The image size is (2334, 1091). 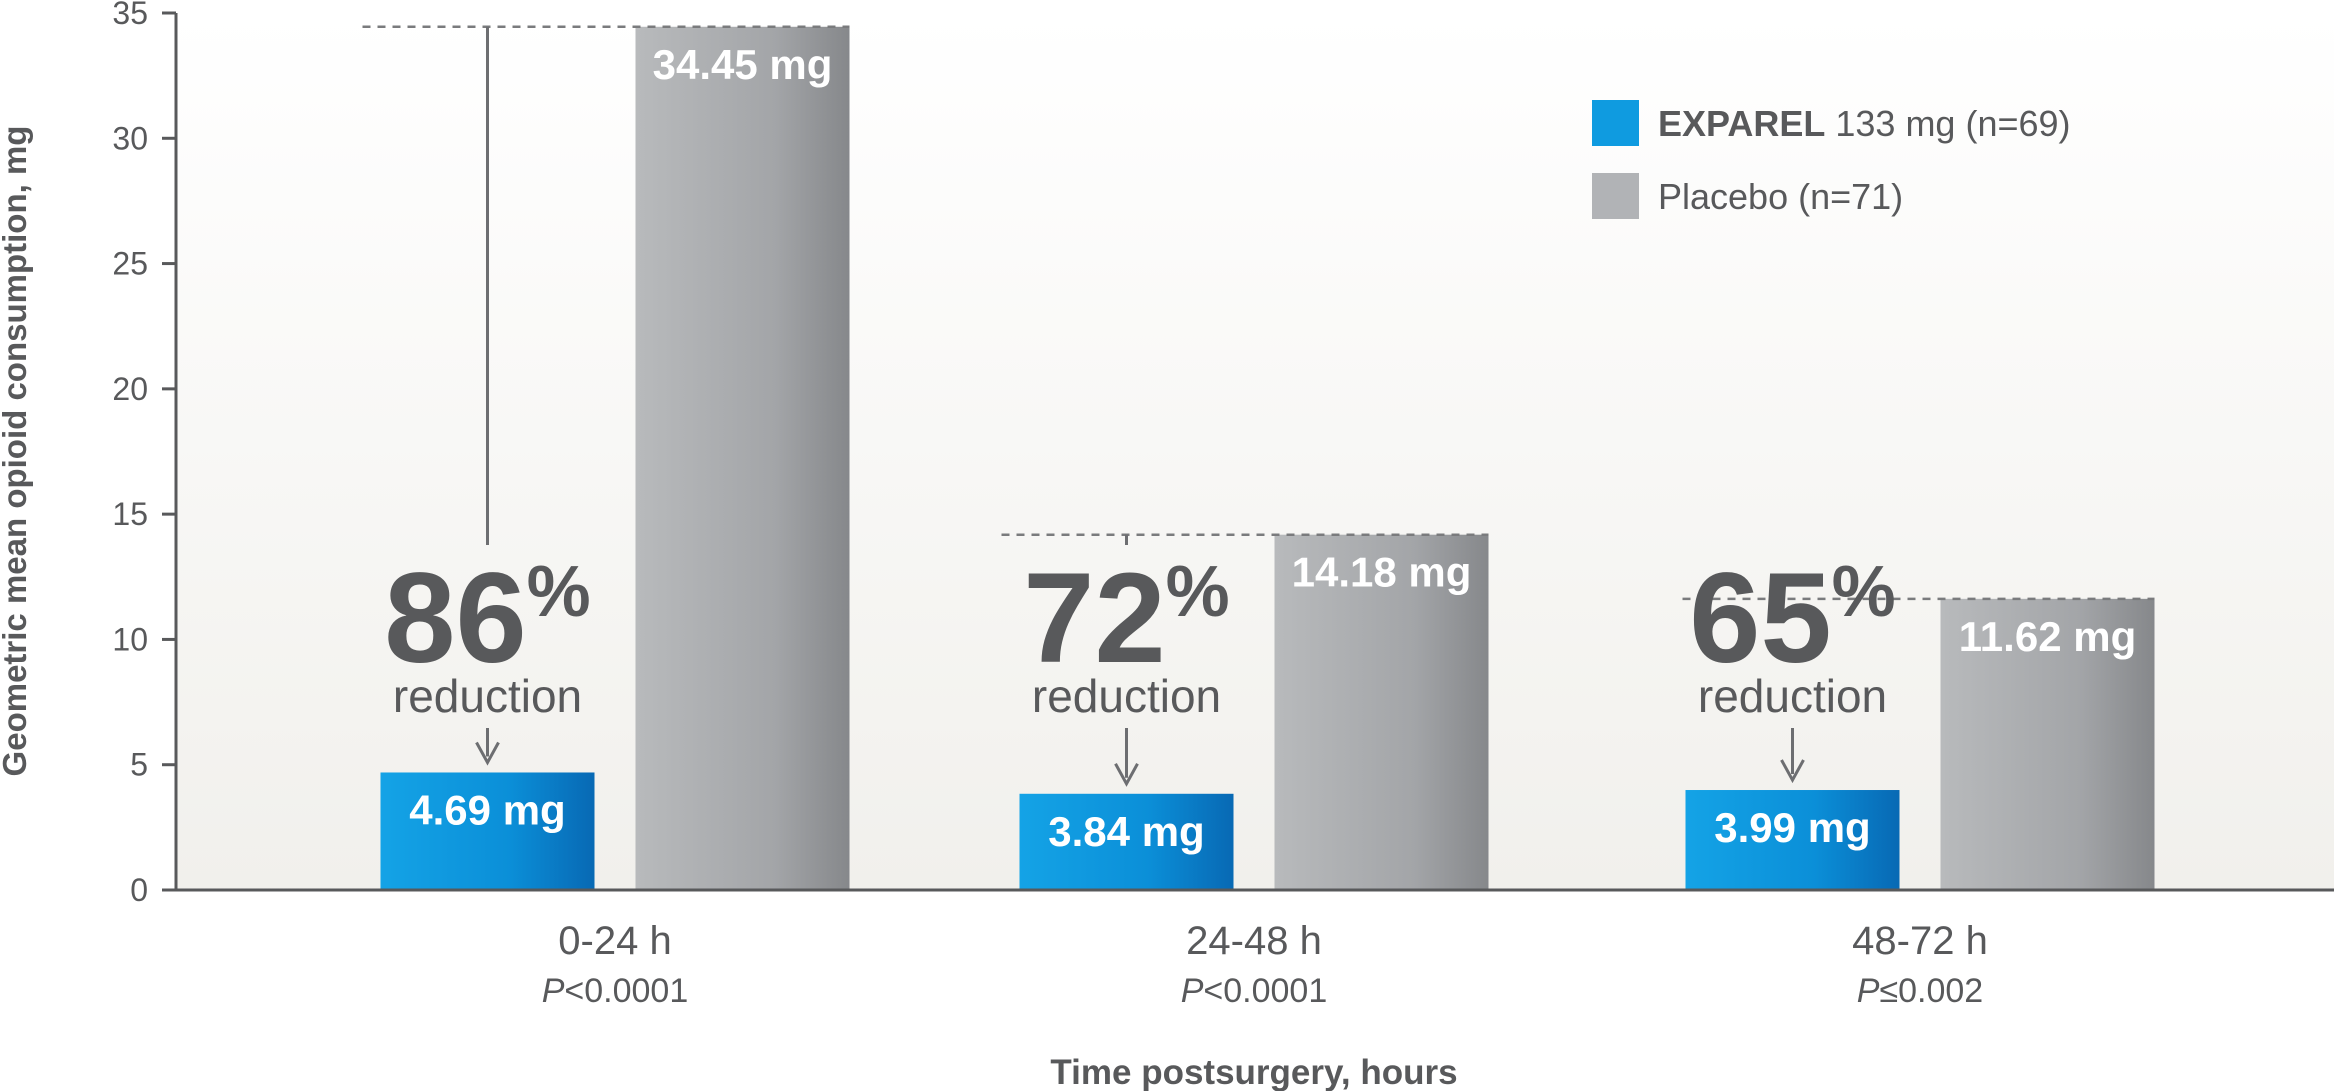 What do you see at coordinates (1920, 941) in the screenshot?
I see `x-category-label: 48-72 h` at bounding box center [1920, 941].